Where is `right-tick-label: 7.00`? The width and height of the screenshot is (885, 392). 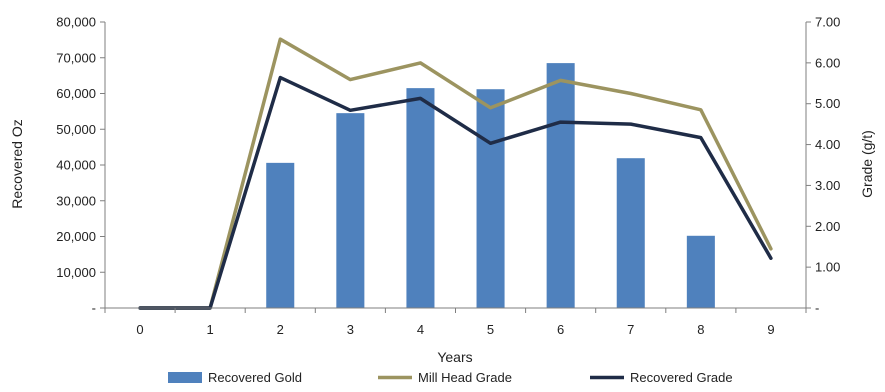
right-tick-label: 7.00 is located at coordinates (827, 22).